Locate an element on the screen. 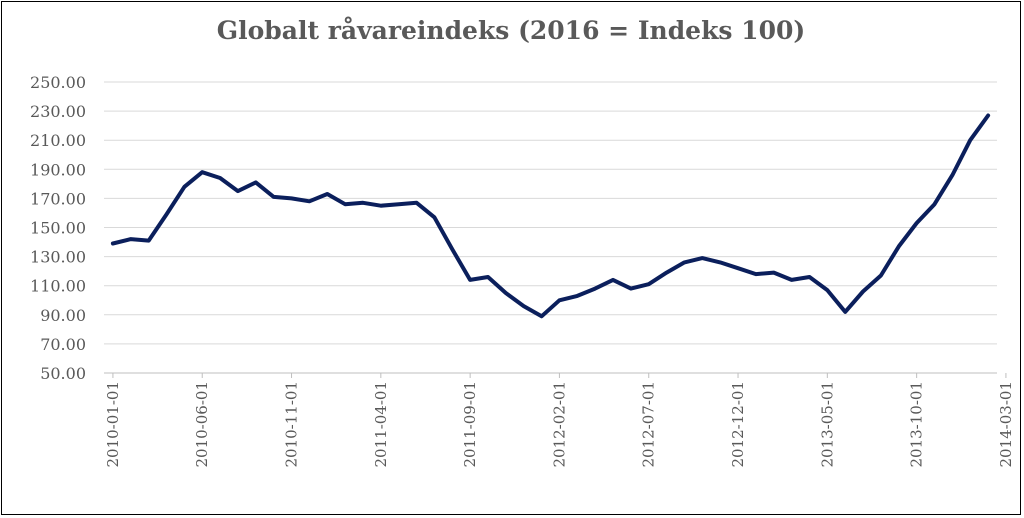  y-tick-label: 50.00 is located at coordinates (63, 373).